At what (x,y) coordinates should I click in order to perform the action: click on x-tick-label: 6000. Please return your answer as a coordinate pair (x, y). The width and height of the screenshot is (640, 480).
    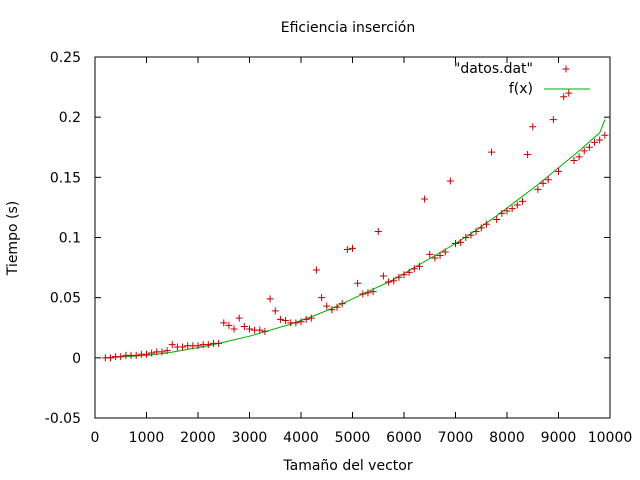
    Looking at the image, I should click on (404, 438).